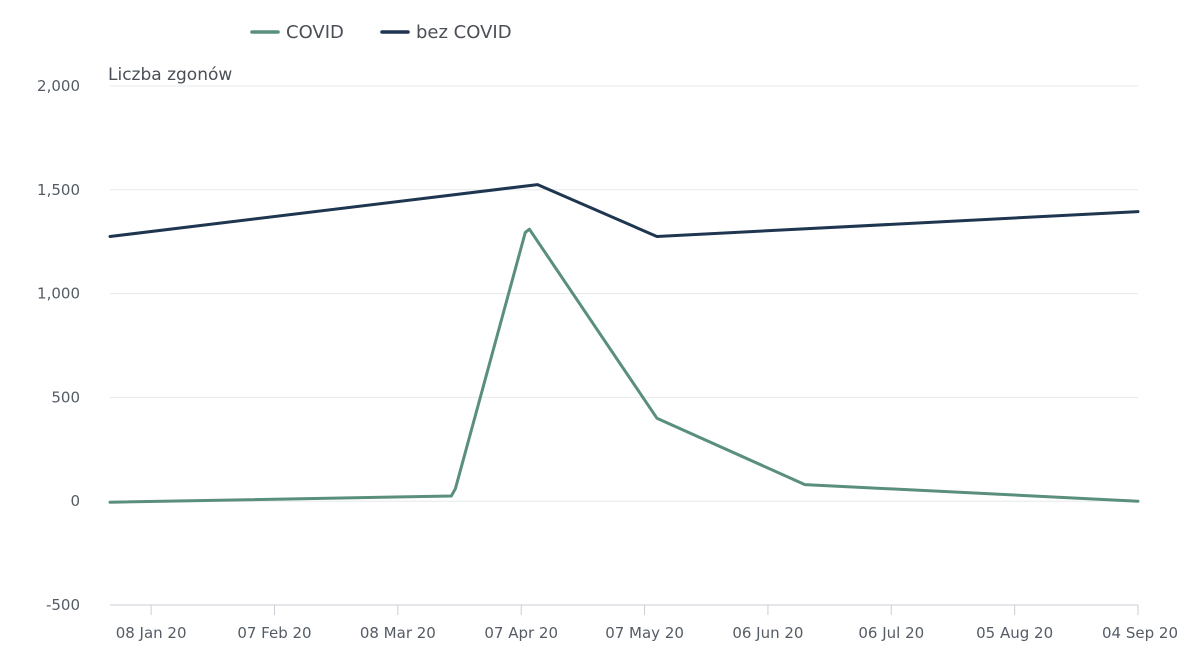 Image resolution: width=1200 pixels, height=670 pixels. Describe the element at coordinates (624, 210) in the screenshot. I see `series-line-bez-covid` at that location.